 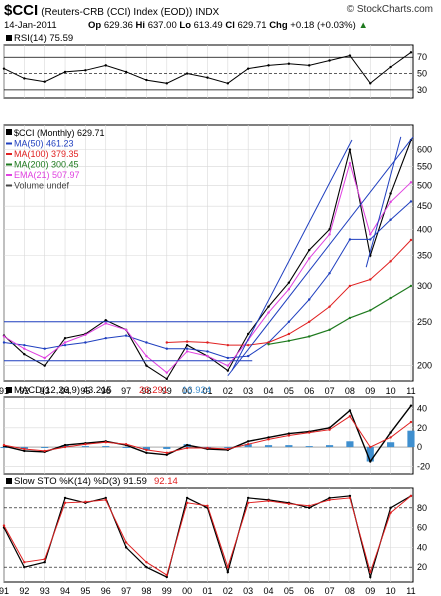 What do you see at coordinates (330, 591) in the screenshot?
I see `x-tick-label: 07` at bounding box center [330, 591].